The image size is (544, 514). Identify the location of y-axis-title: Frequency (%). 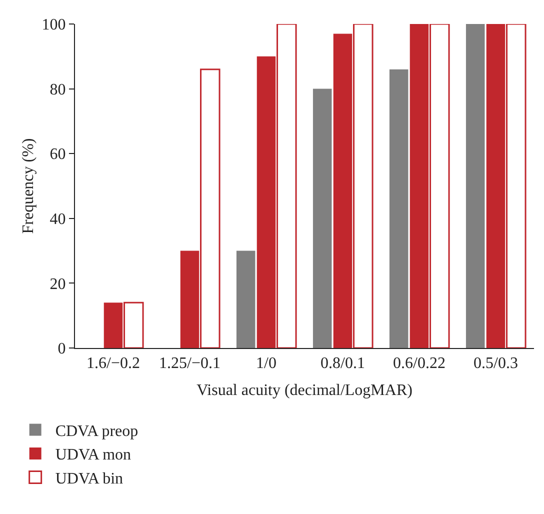
(28, 186).